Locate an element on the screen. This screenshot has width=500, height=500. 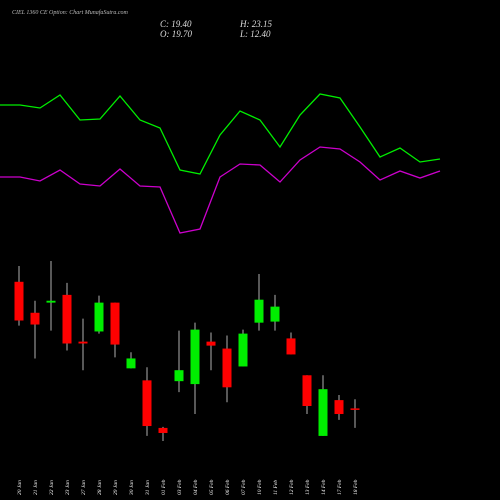
x-tick-label: 04 Feb is located at coordinates (195, 487).